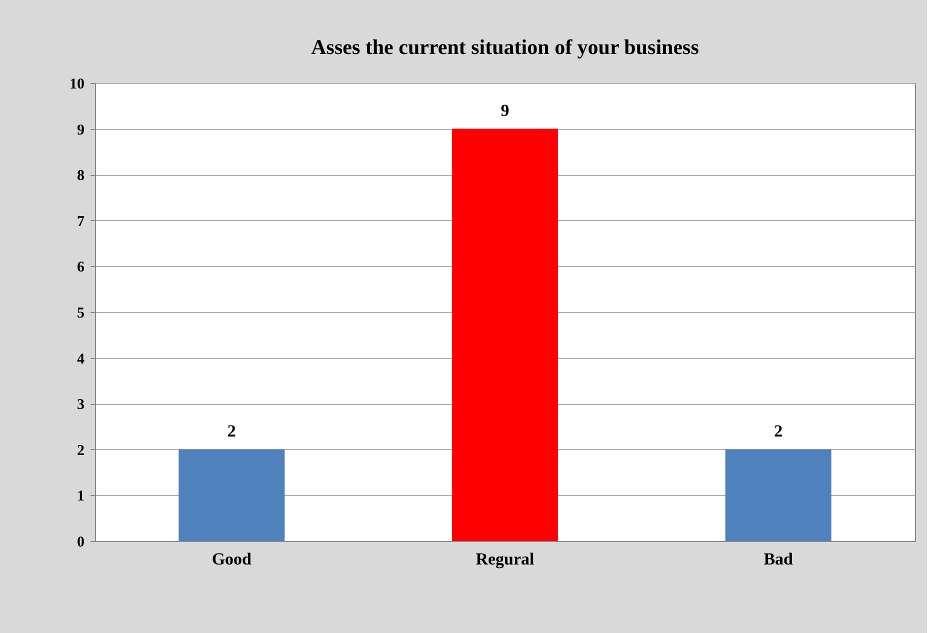 Image resolution: width=928 pixels, height=633 pixels. What do you see at coordinates (80, 130) in the screenshot?
I see `y-tick-label: 9` at bounding box center [80, 130].